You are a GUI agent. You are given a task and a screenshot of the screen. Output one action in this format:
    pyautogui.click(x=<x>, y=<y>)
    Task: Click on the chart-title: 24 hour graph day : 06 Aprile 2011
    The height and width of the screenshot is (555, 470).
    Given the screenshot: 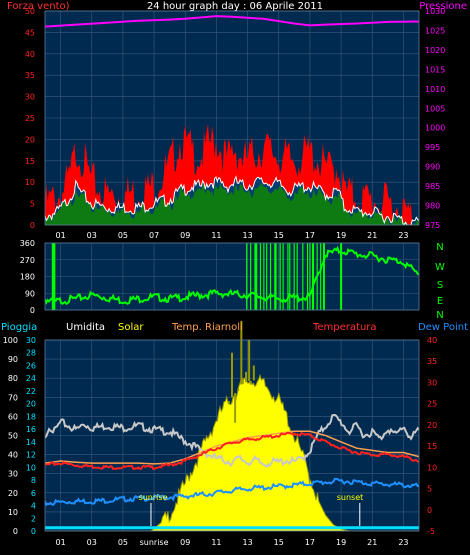 What is the action you would take?
    pyautogui.click(x=235, y=6)
    